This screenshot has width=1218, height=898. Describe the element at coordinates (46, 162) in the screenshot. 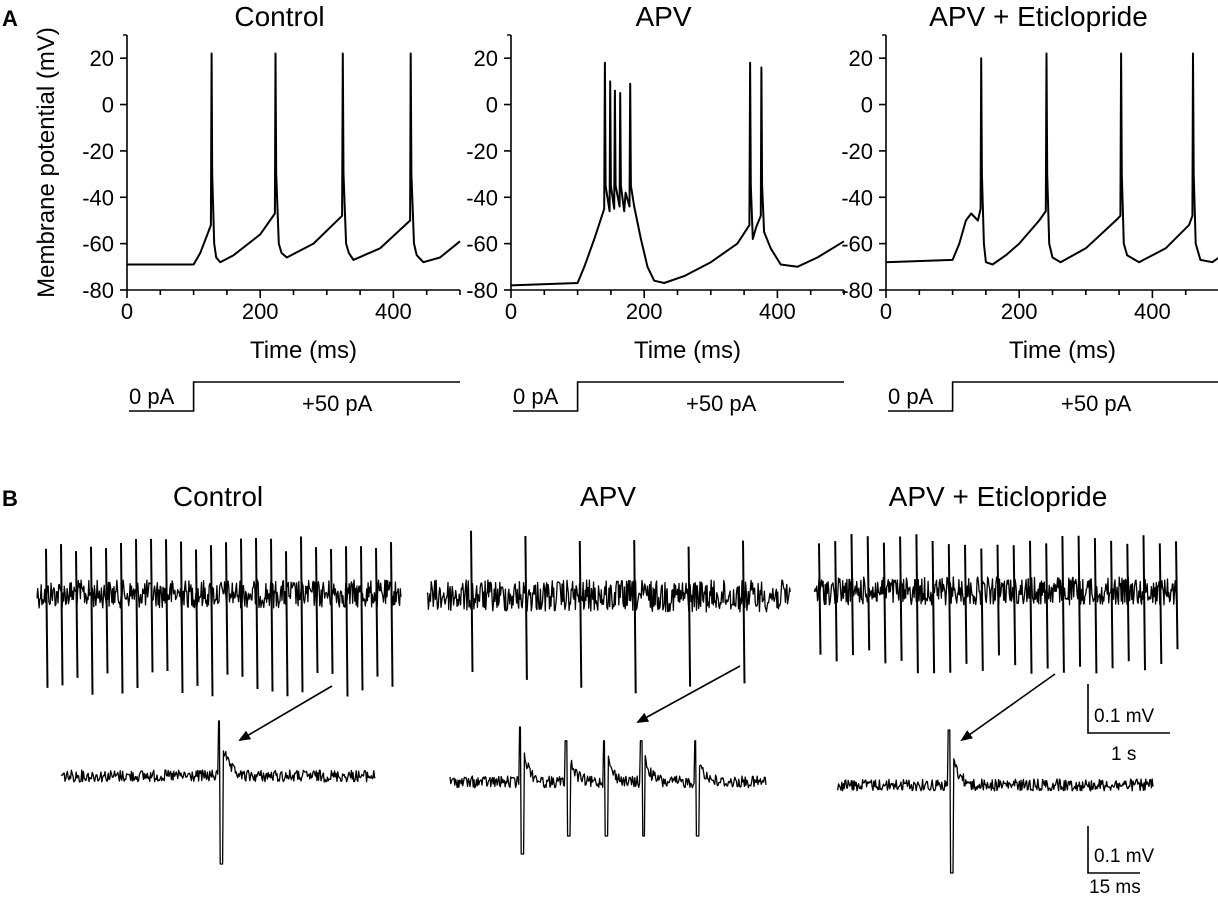

I see `y-axis-label: Membrane potential (mV)` at that location.